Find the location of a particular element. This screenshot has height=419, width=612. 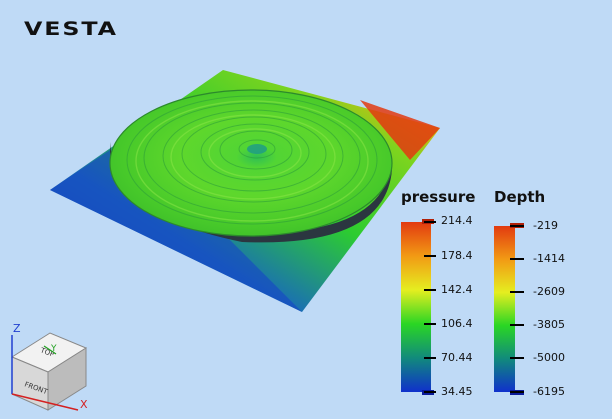

disk-rings-light is located at coordinates (252, 161).